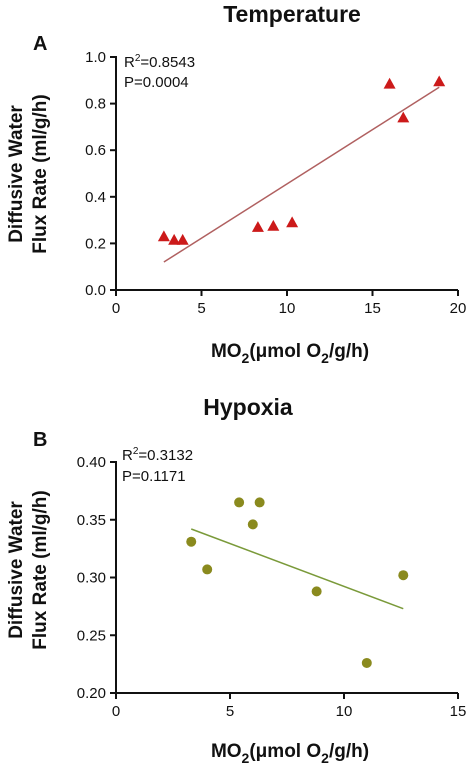 This screenshot has width=474, height=767. Describe the element at coordinates (458, 711) in the screenshot. I see `panel-b-x-tick-label: 15` at that location.